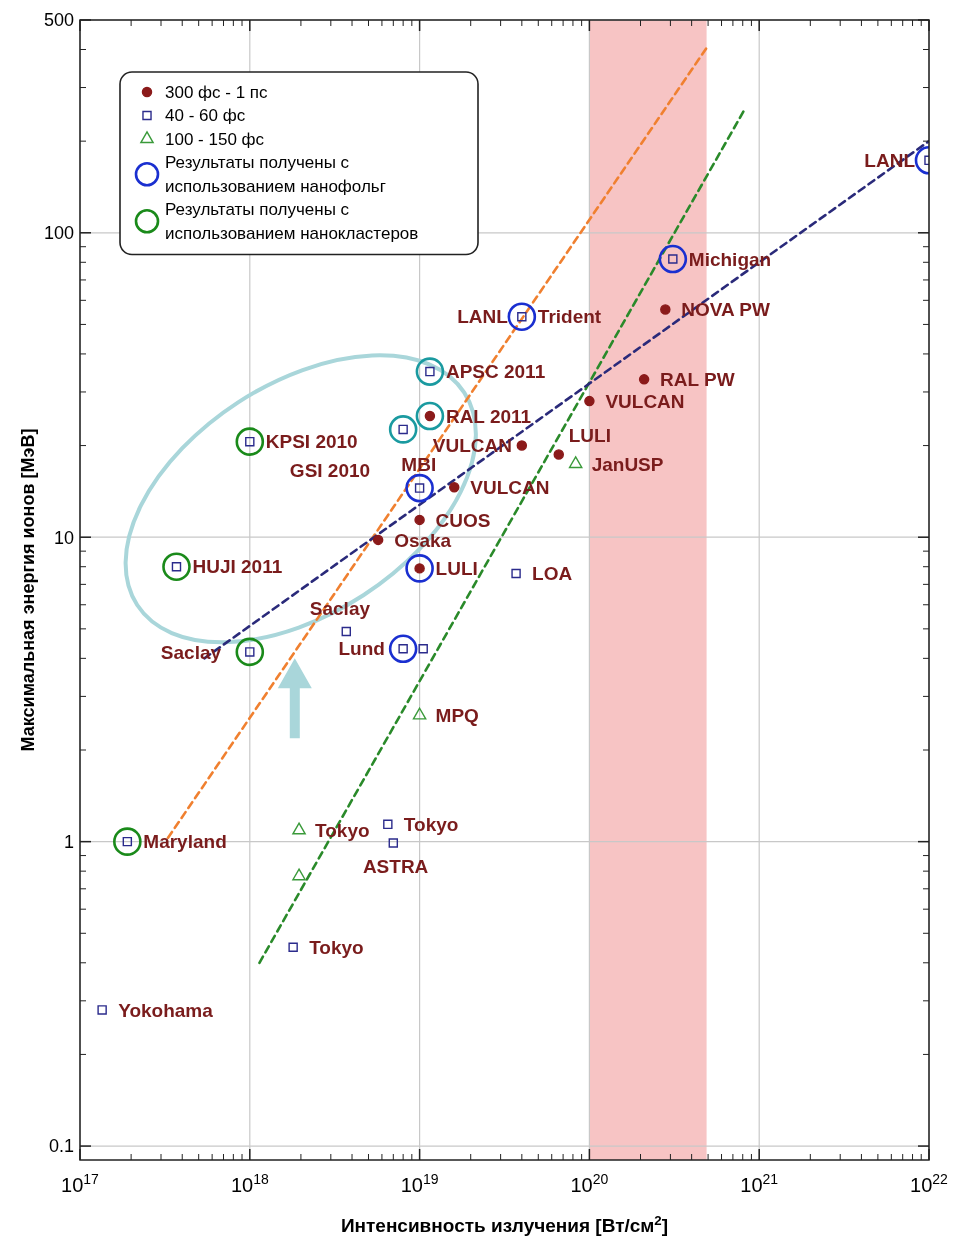  I want to click on y-tick-label: 10, so click(63, 537).